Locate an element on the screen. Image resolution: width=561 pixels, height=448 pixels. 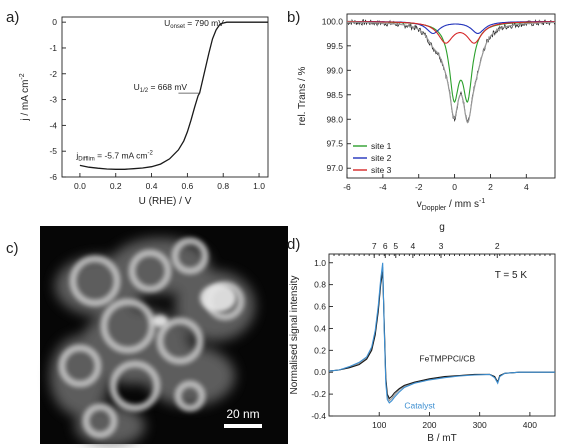
y-tick-label-d: 0.8 is located at coordinates (320, 285).